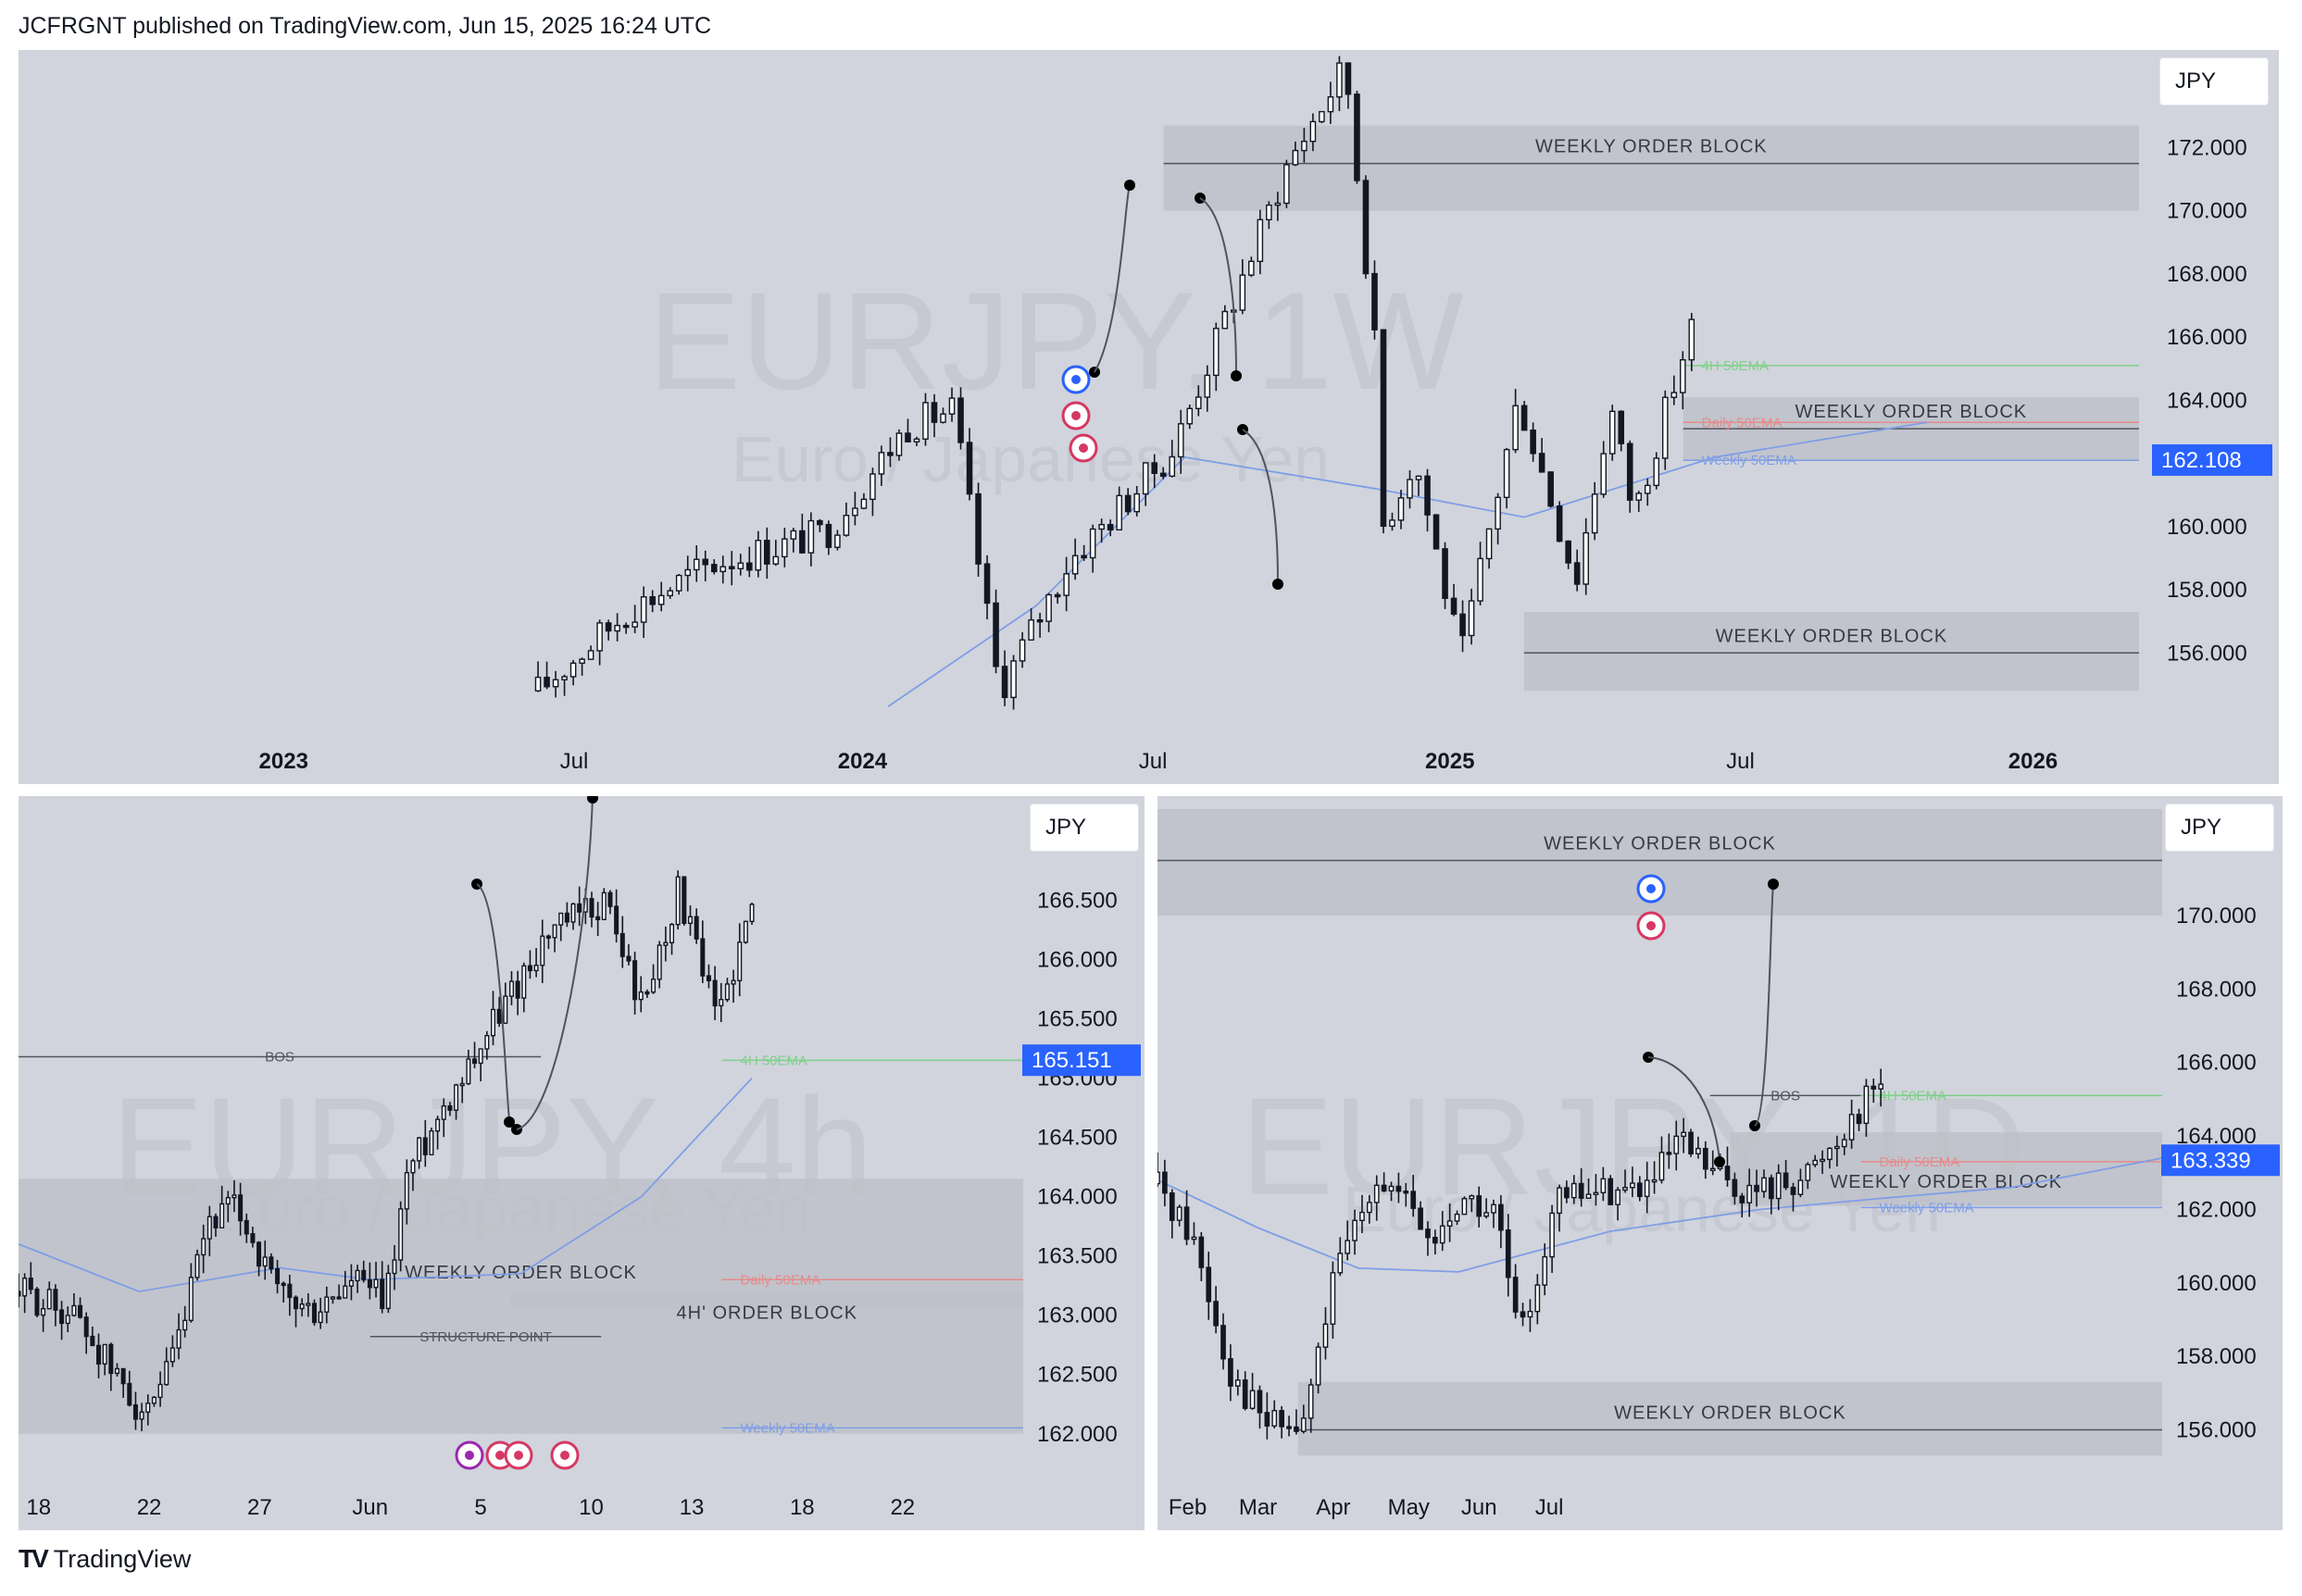  What do you see at coordinates (788, 1428) in the screenshot?
I see `ema-level-label: Weekly 50EMA` at bounding box center [788, 1428].